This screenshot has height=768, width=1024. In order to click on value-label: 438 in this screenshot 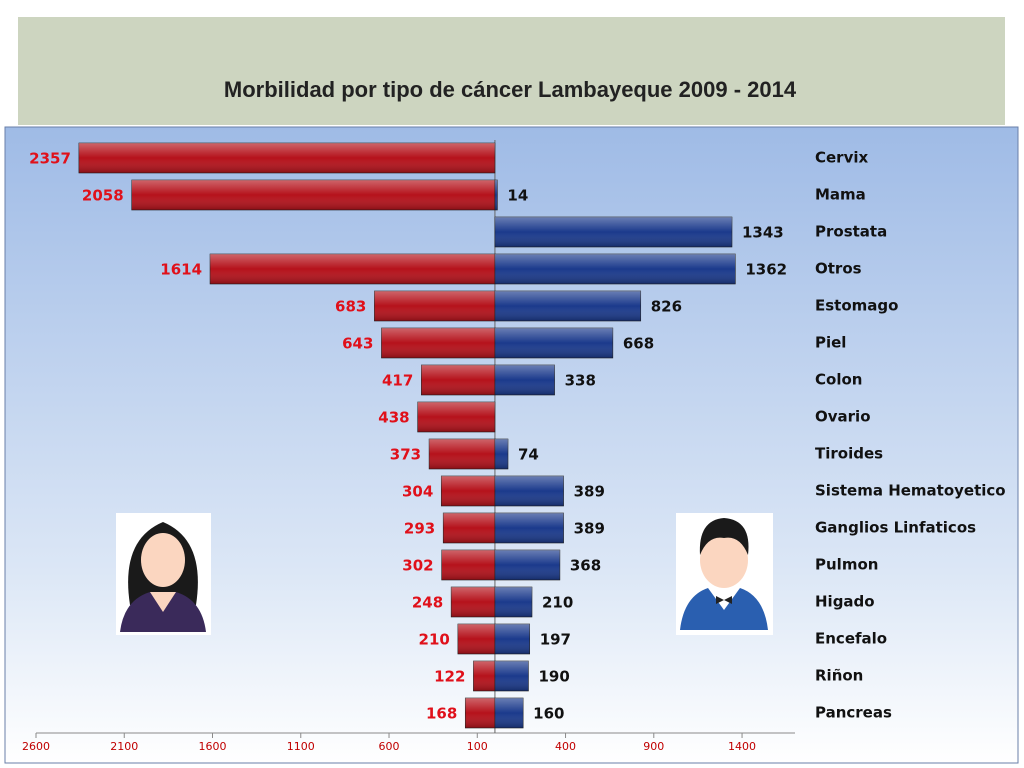, I will do `click(393, 418)`.